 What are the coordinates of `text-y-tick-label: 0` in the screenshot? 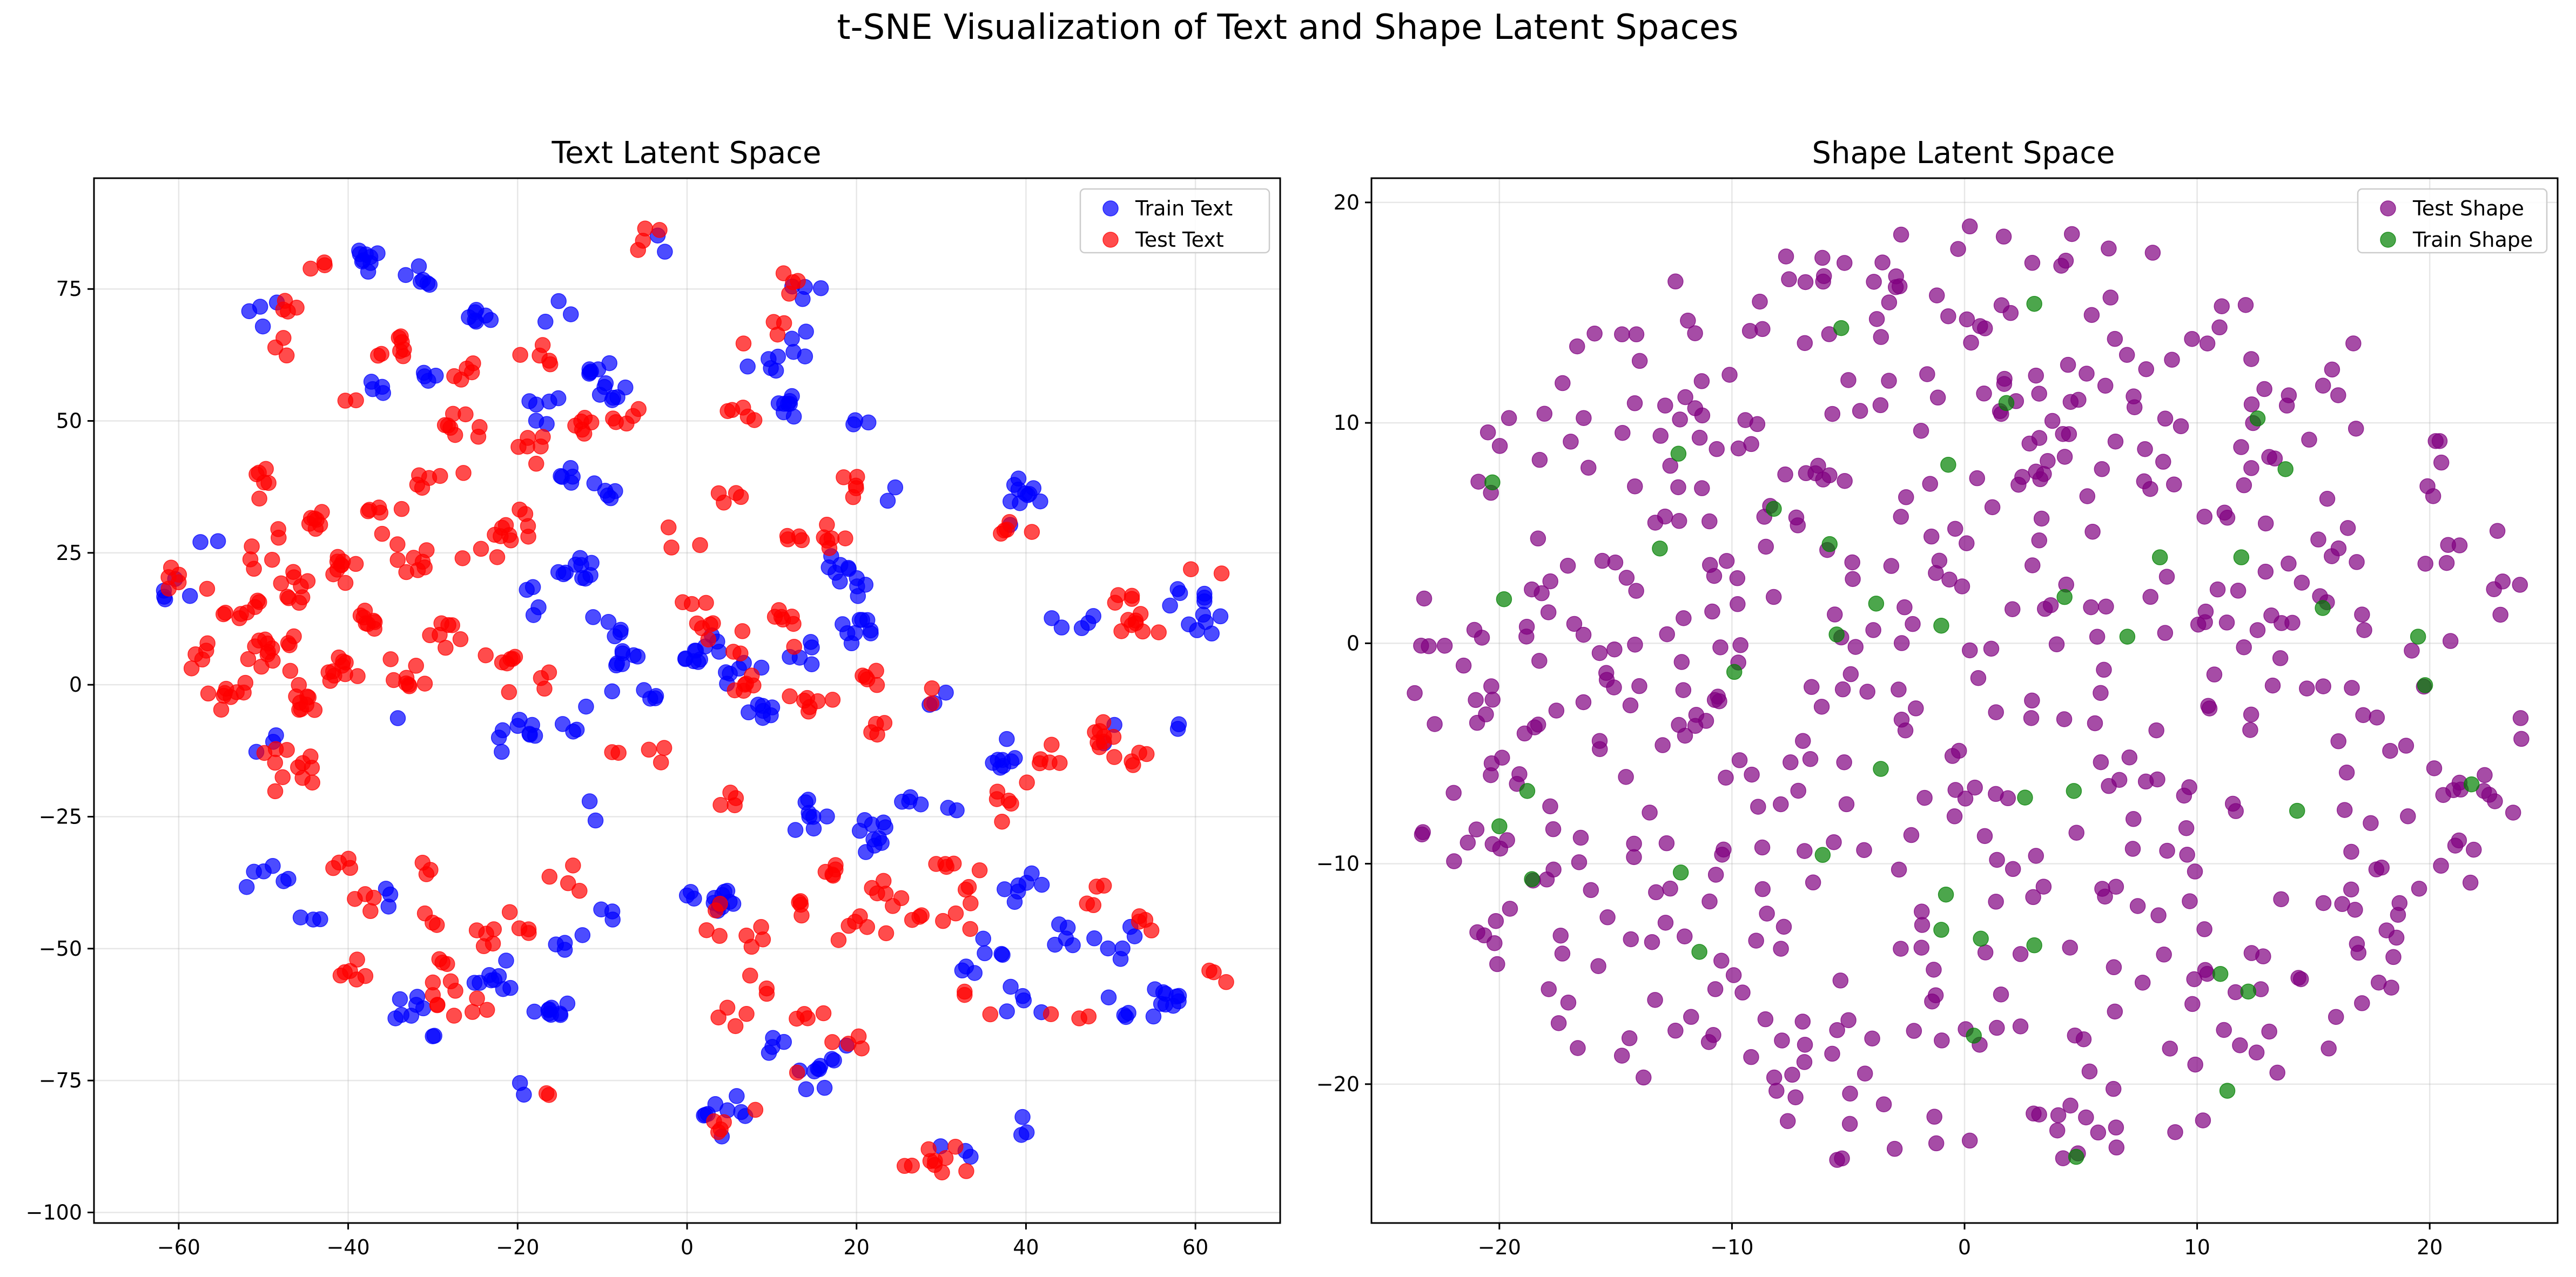 It's located at (75, 685).